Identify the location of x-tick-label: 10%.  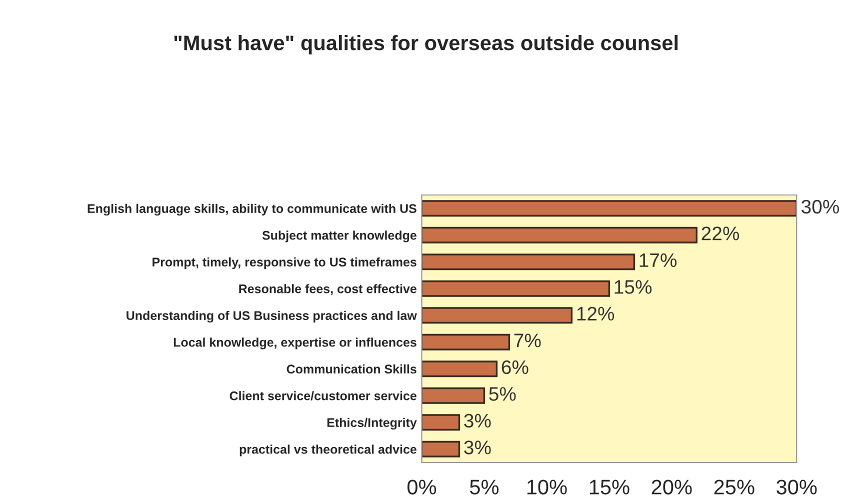
(547, 487).